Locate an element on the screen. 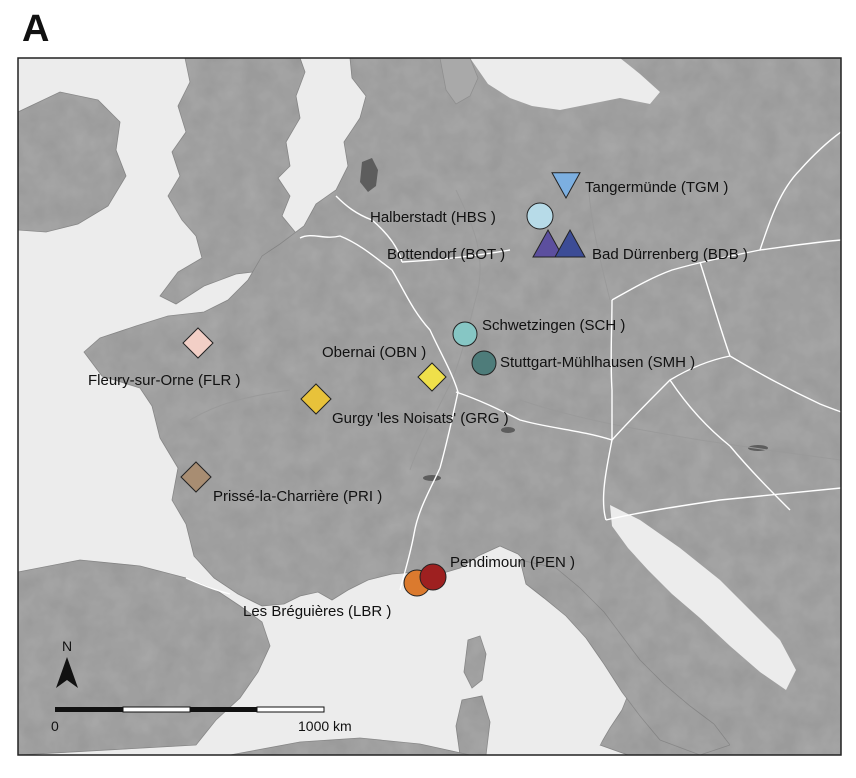  north-label: N is located at coordinates (67, 646).